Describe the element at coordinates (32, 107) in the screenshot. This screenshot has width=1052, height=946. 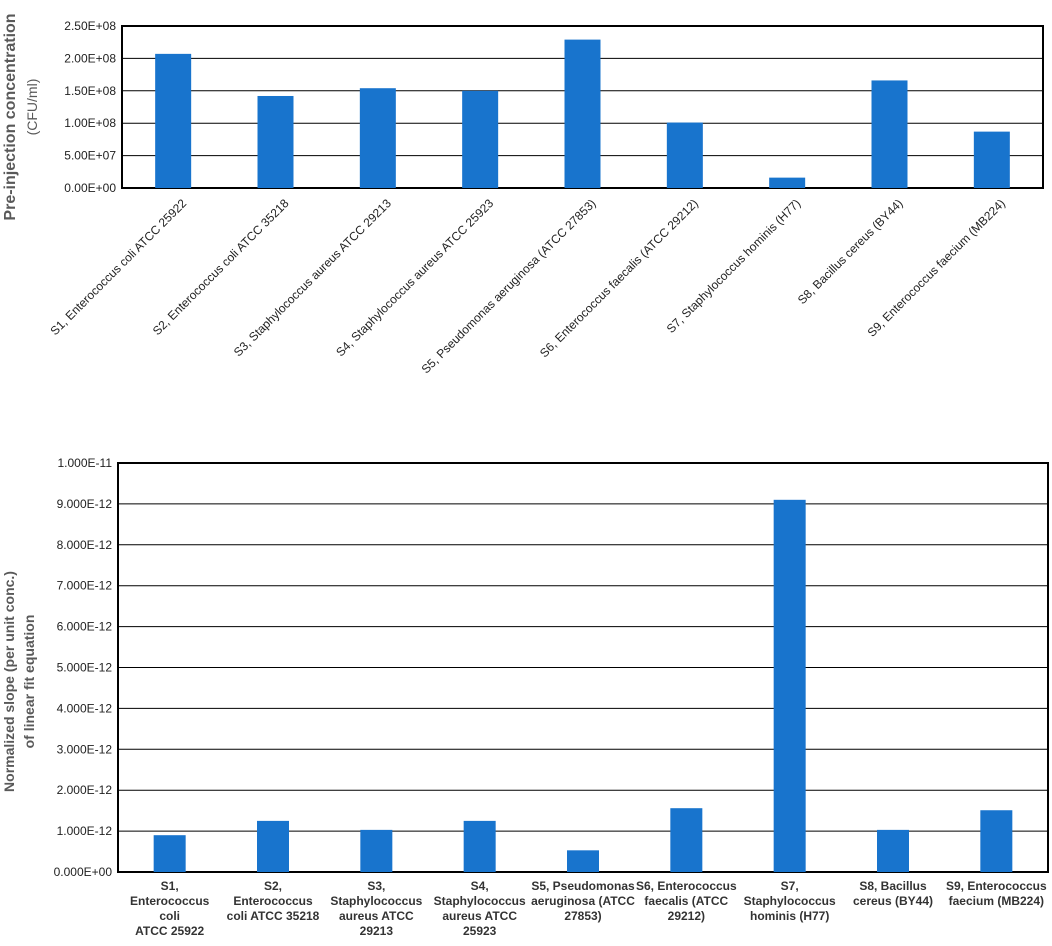
I see `y-axis-label-unit: (CFU/ml)` at that location.